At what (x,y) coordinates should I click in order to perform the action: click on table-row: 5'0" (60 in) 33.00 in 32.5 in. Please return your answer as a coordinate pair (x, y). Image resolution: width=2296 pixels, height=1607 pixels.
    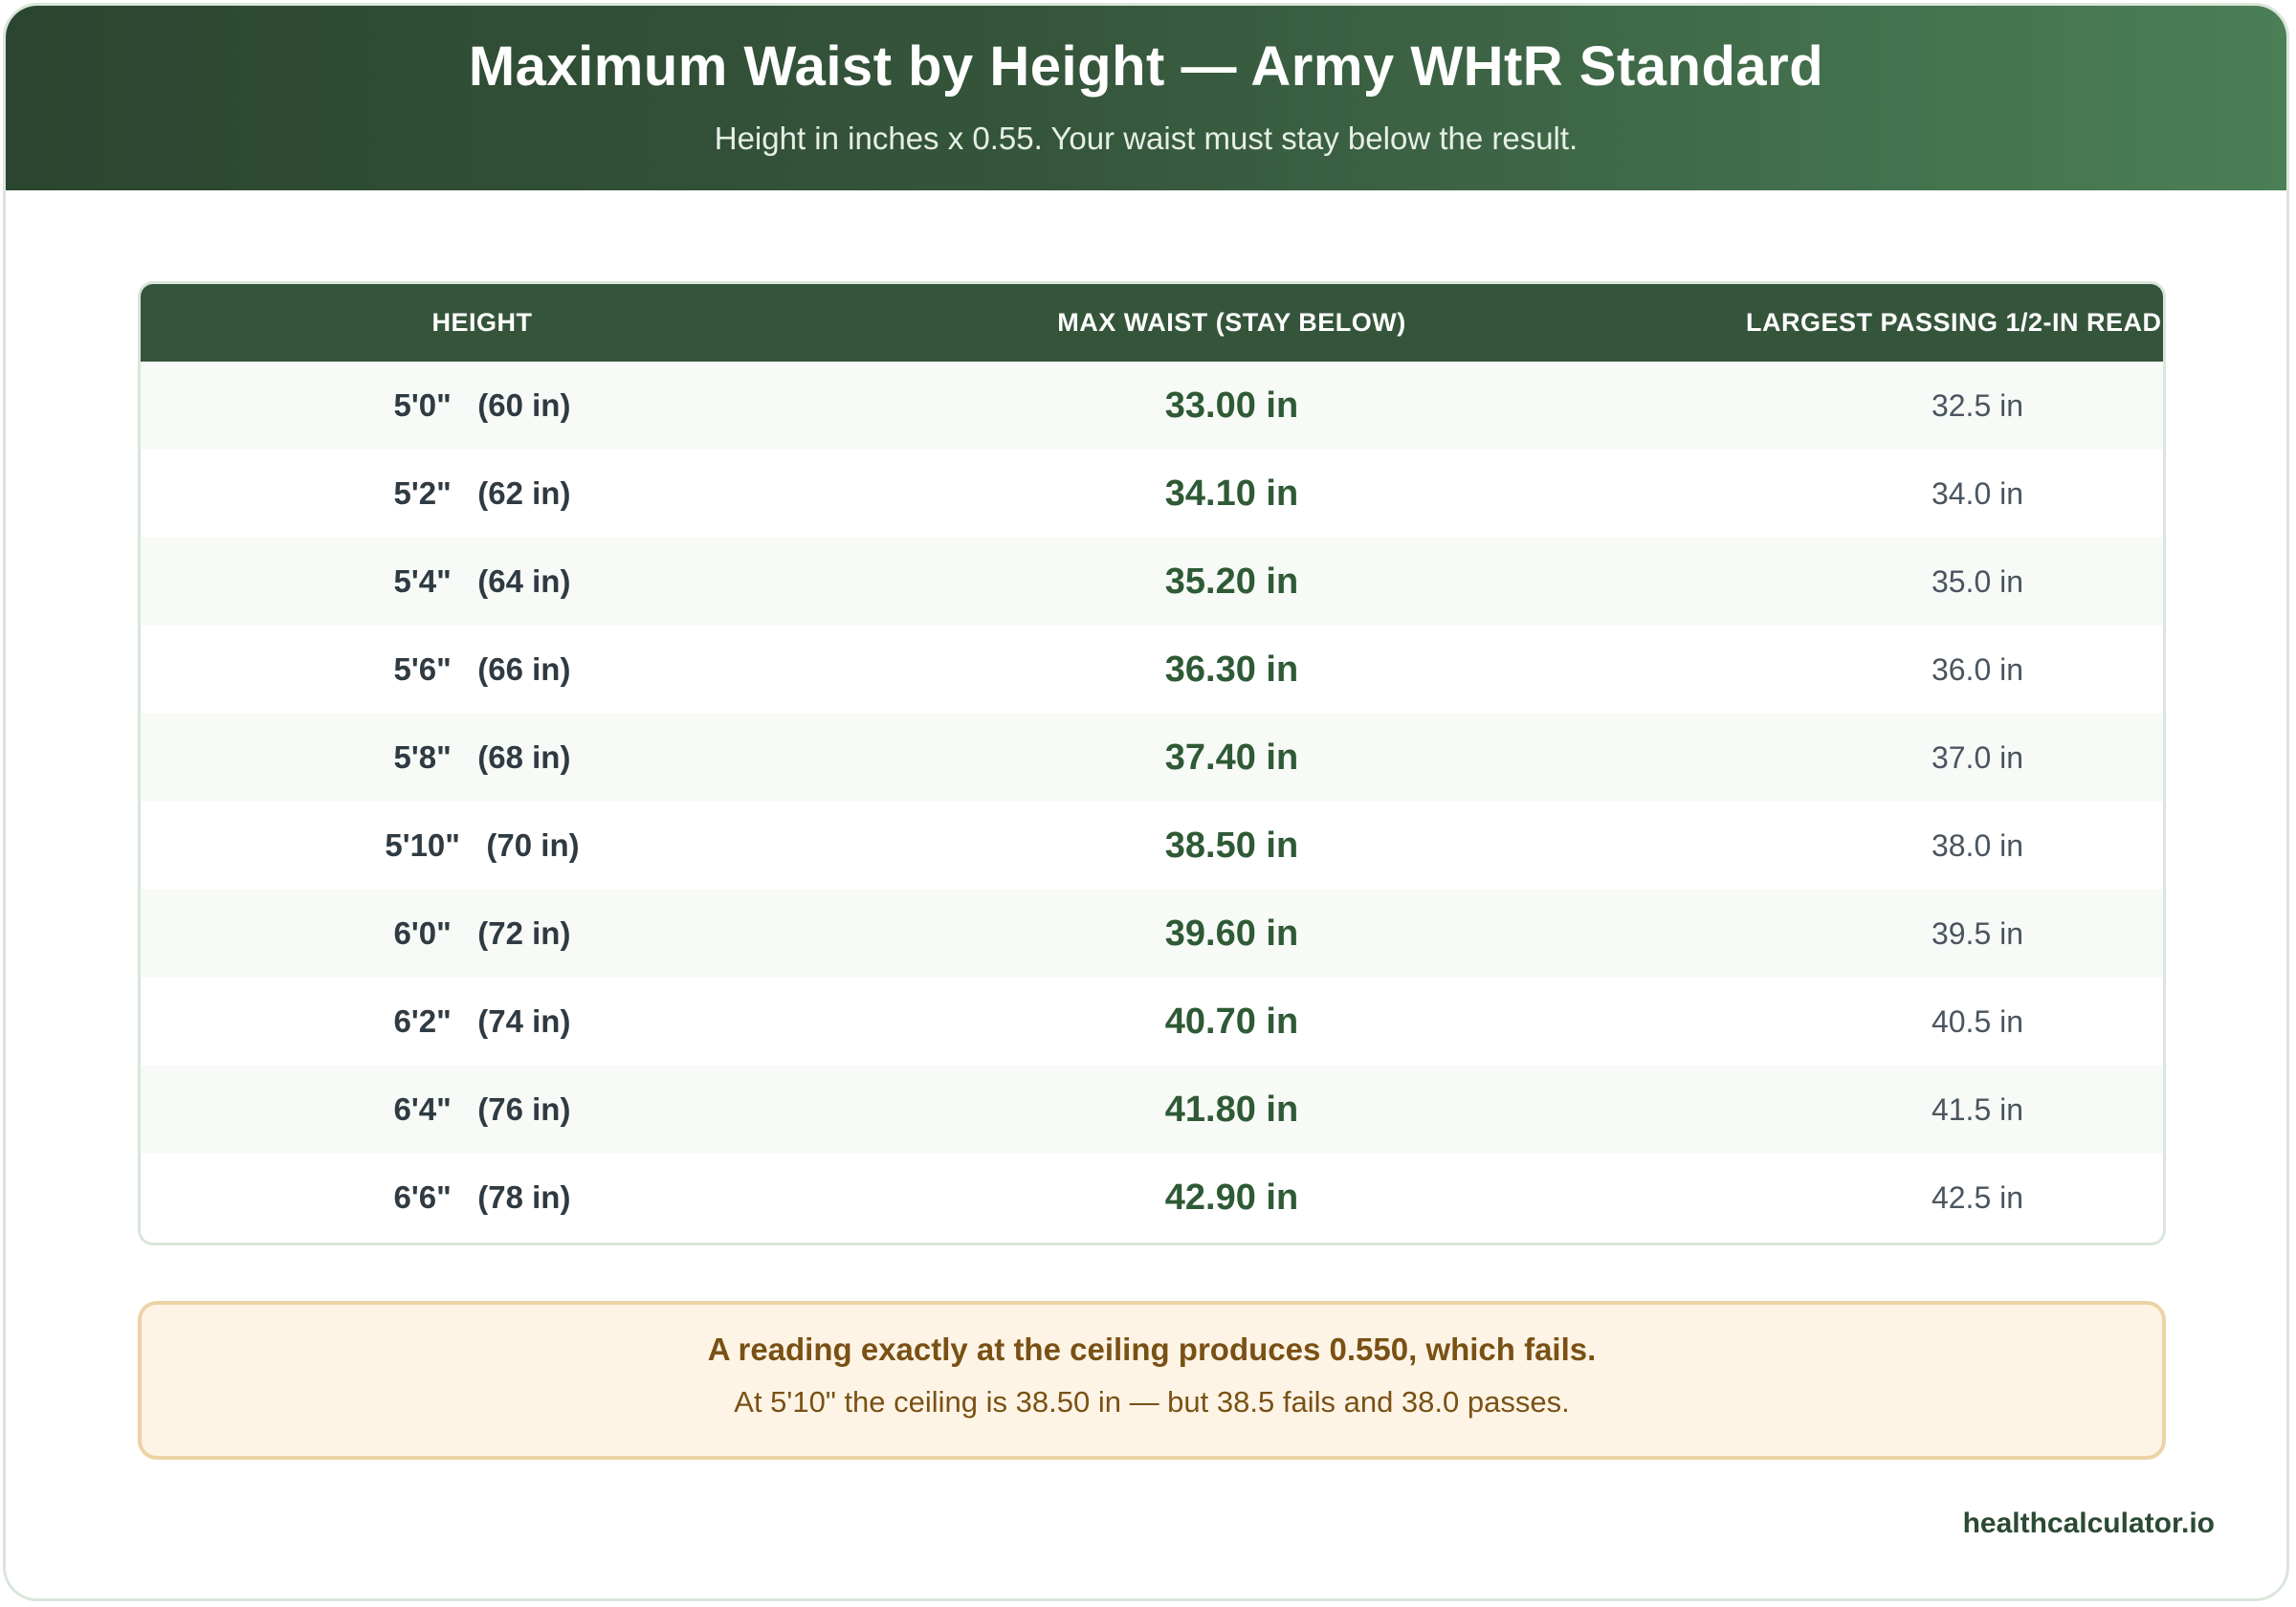
    Looking at the image, I should click on (1152, 406).